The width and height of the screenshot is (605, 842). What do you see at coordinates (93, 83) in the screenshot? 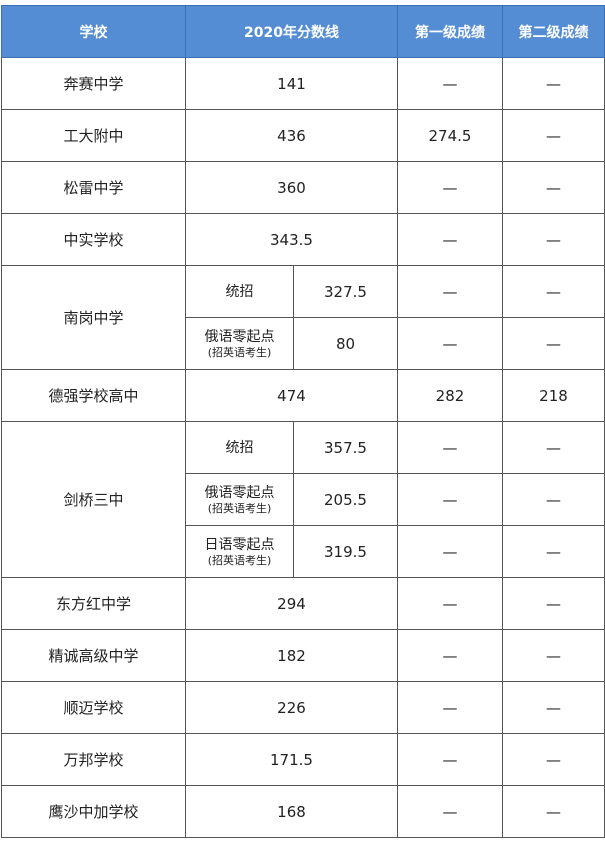
I see `school-name: 奔赛中学` at bounding box center [93, 83].